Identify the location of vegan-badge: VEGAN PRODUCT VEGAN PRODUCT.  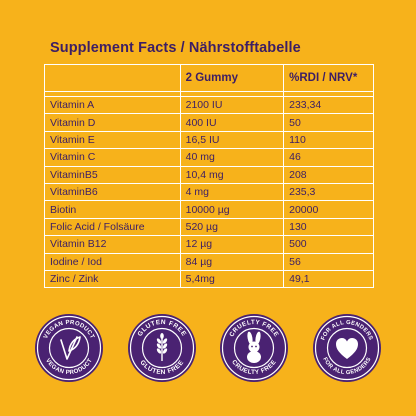
(69, 348).